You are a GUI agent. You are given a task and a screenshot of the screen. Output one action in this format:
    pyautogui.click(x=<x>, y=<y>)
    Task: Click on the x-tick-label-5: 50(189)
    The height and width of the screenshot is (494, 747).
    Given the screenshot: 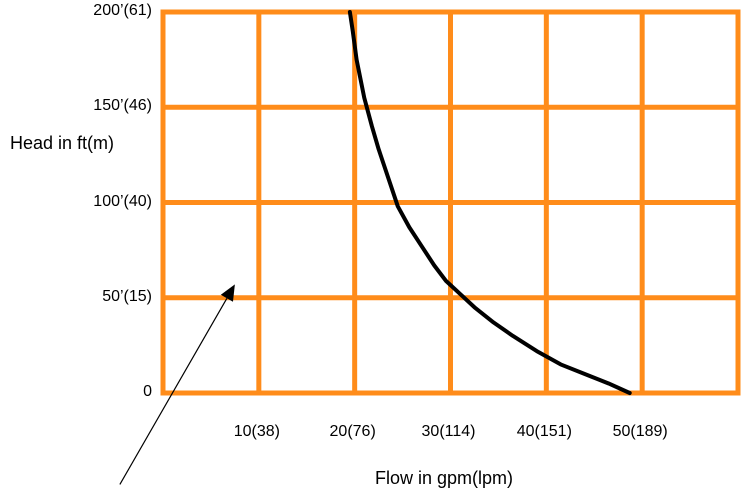 What is the action you would take?
    pyautogui.click(x=640, y=431)
    